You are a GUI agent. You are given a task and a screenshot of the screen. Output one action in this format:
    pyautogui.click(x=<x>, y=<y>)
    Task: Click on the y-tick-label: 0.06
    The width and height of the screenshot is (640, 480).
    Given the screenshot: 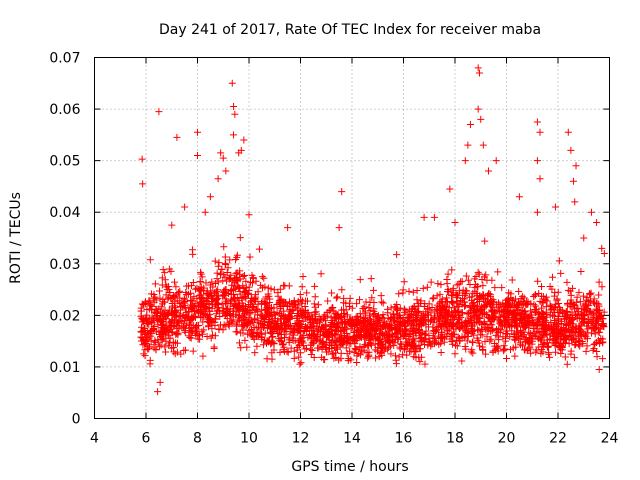 What is the action you would take?
    pyautogui.click(x=64, y=110)
    